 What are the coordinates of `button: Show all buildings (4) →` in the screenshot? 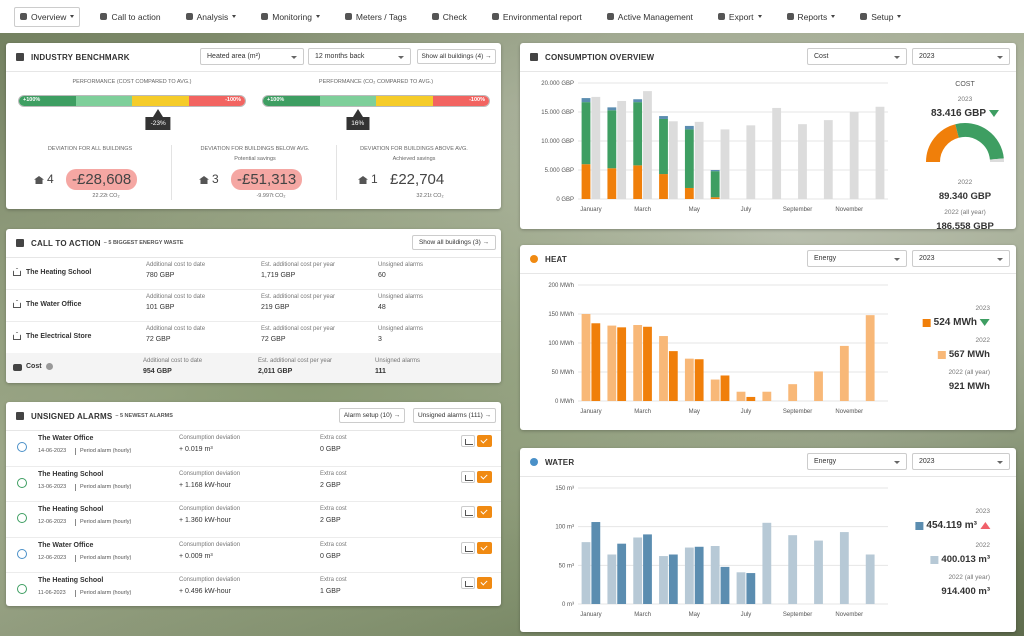 It's located at (456, 56).